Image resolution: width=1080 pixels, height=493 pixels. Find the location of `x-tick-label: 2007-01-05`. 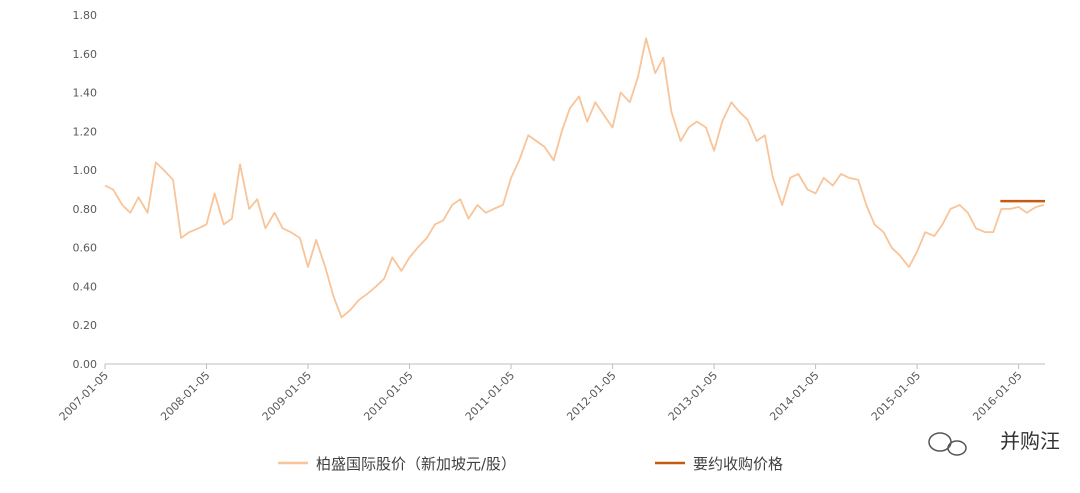

x-tick-label: 2007-01-05 is located at coordinates (84, 396).